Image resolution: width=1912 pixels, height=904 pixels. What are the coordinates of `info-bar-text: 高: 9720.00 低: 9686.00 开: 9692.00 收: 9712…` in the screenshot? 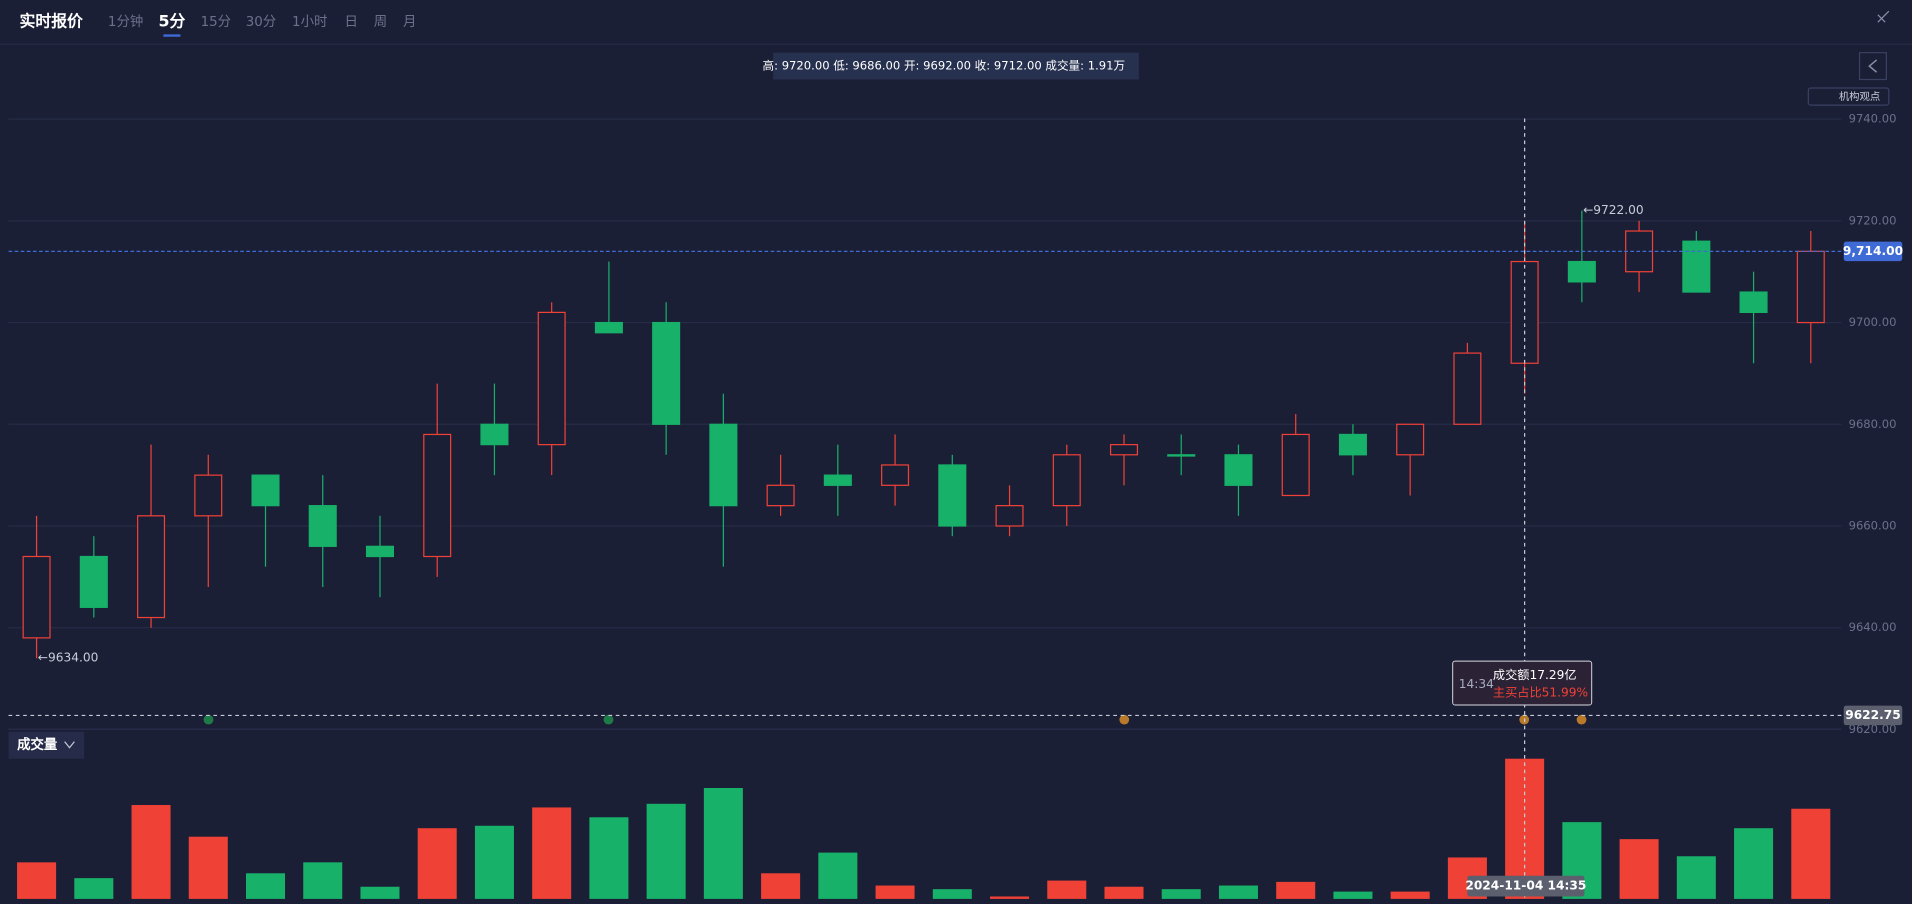 It's located at (944, 66).